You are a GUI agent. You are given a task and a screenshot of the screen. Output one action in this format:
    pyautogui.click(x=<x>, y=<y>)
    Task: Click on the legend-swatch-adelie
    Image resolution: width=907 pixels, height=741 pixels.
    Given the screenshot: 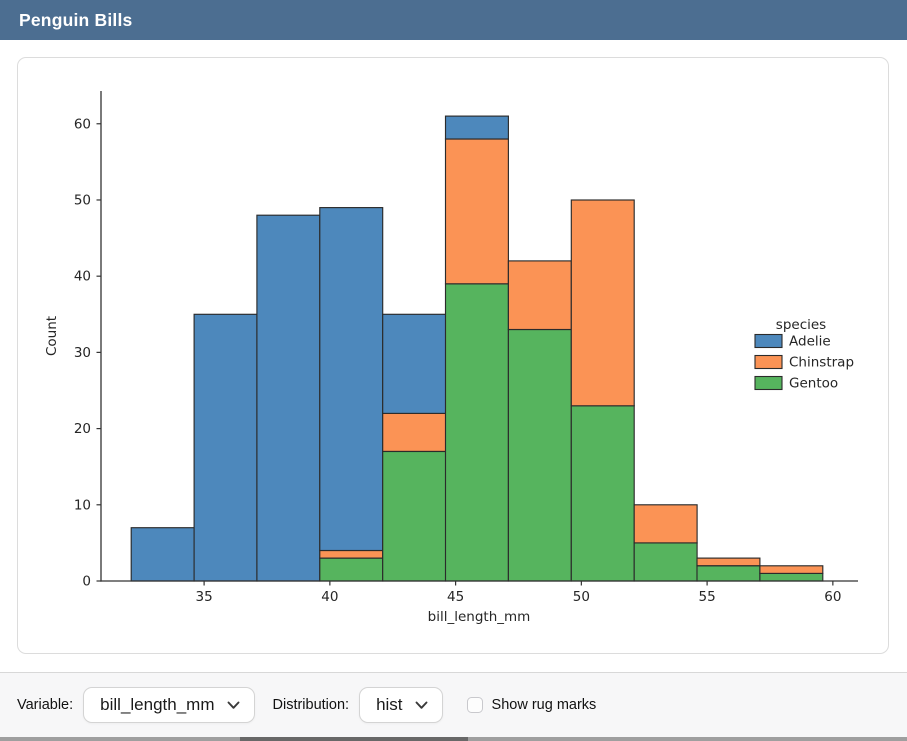 What is the action you would take?
    pyautogui.click(x=768, y=341)
    